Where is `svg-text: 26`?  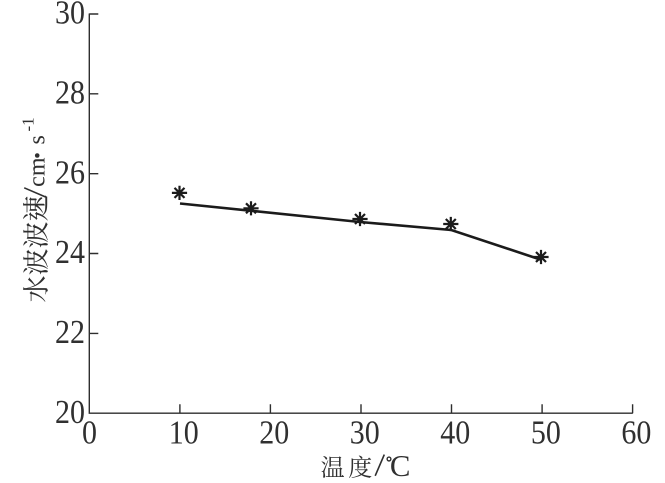
svg-text: 26 is located at coordinates (70, 172).